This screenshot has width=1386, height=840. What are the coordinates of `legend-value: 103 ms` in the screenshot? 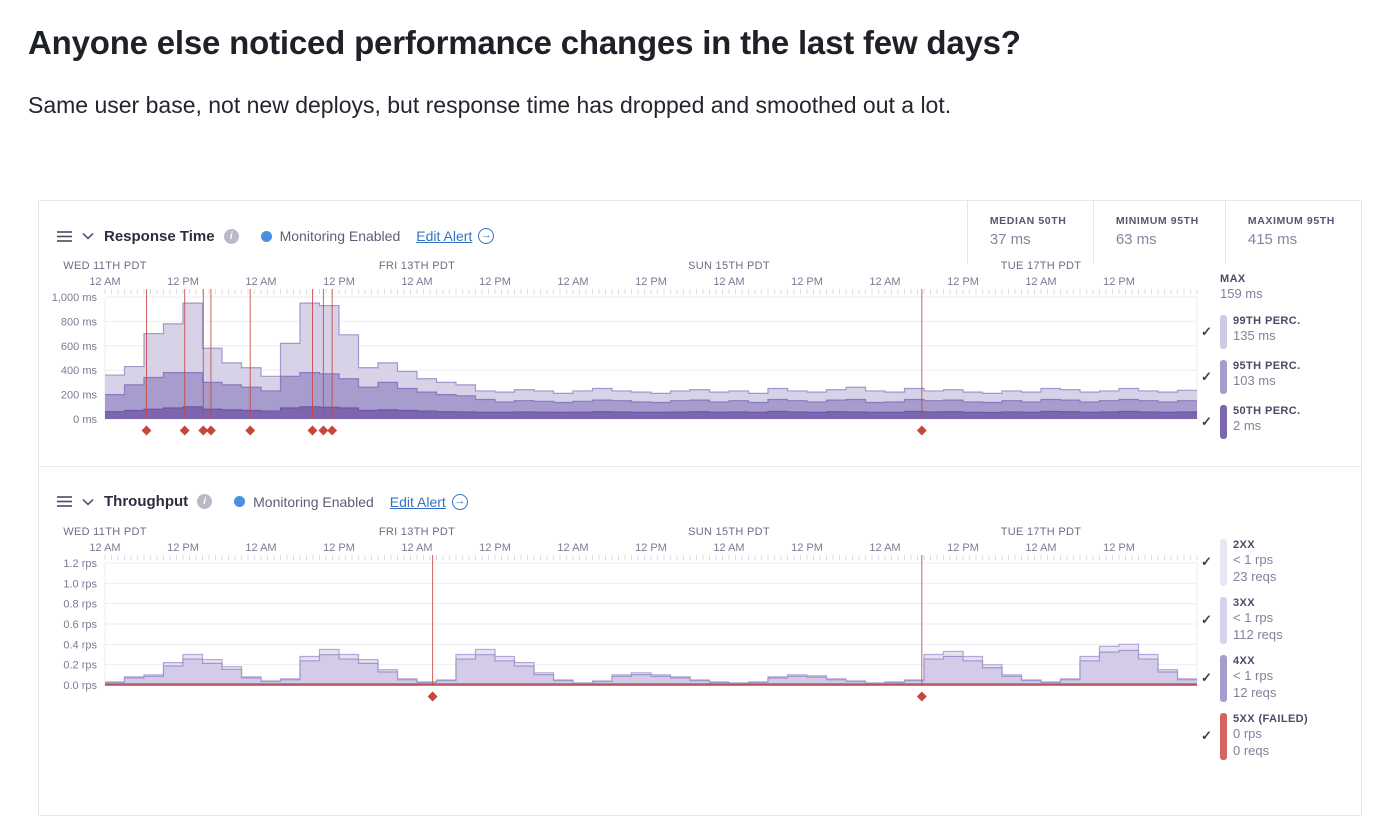 It's located at (1254, 380).